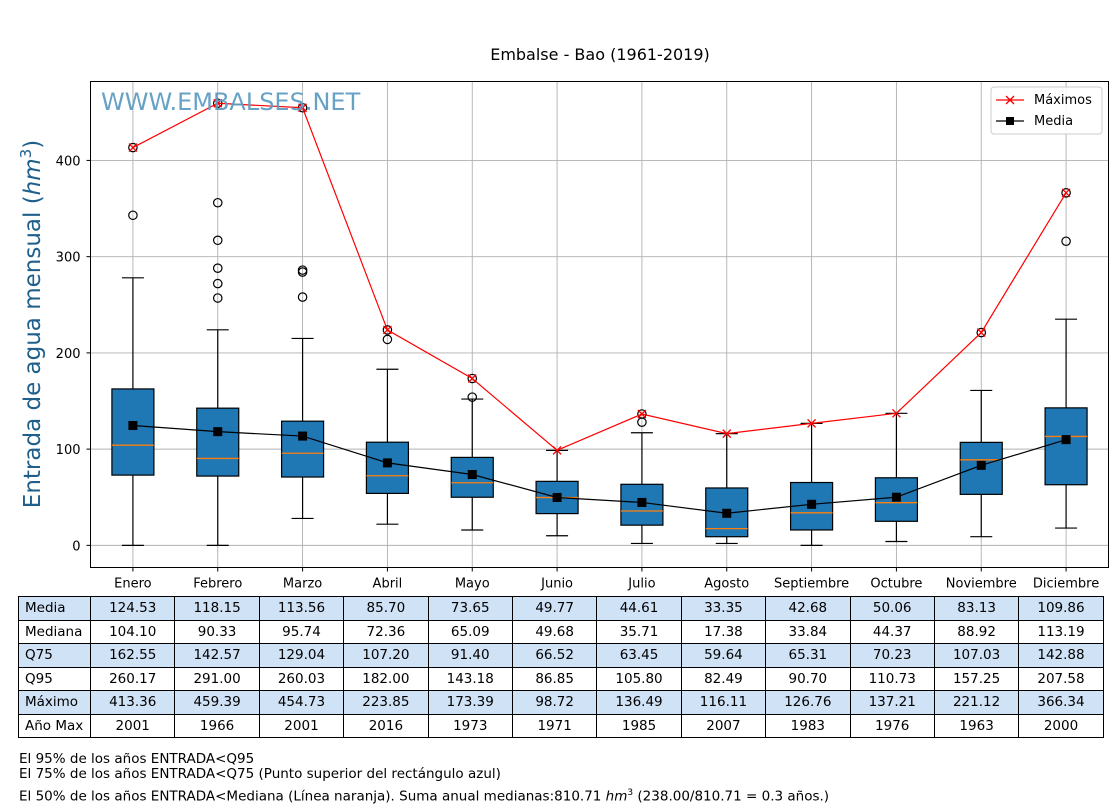  Describe the element at coordinates (554, 725) in the screenshot. I see `table-cell: 1971` at that location.